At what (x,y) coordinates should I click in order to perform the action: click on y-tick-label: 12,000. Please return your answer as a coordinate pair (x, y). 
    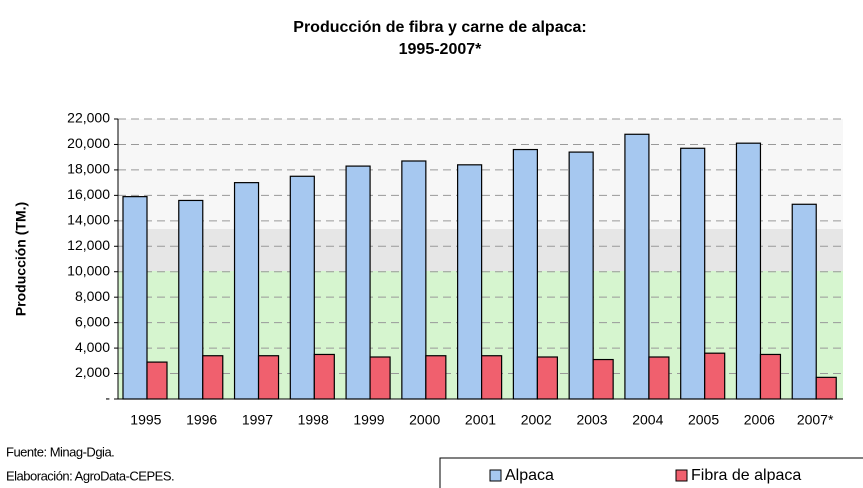
    Looking at the image, I should click on (88, 245).